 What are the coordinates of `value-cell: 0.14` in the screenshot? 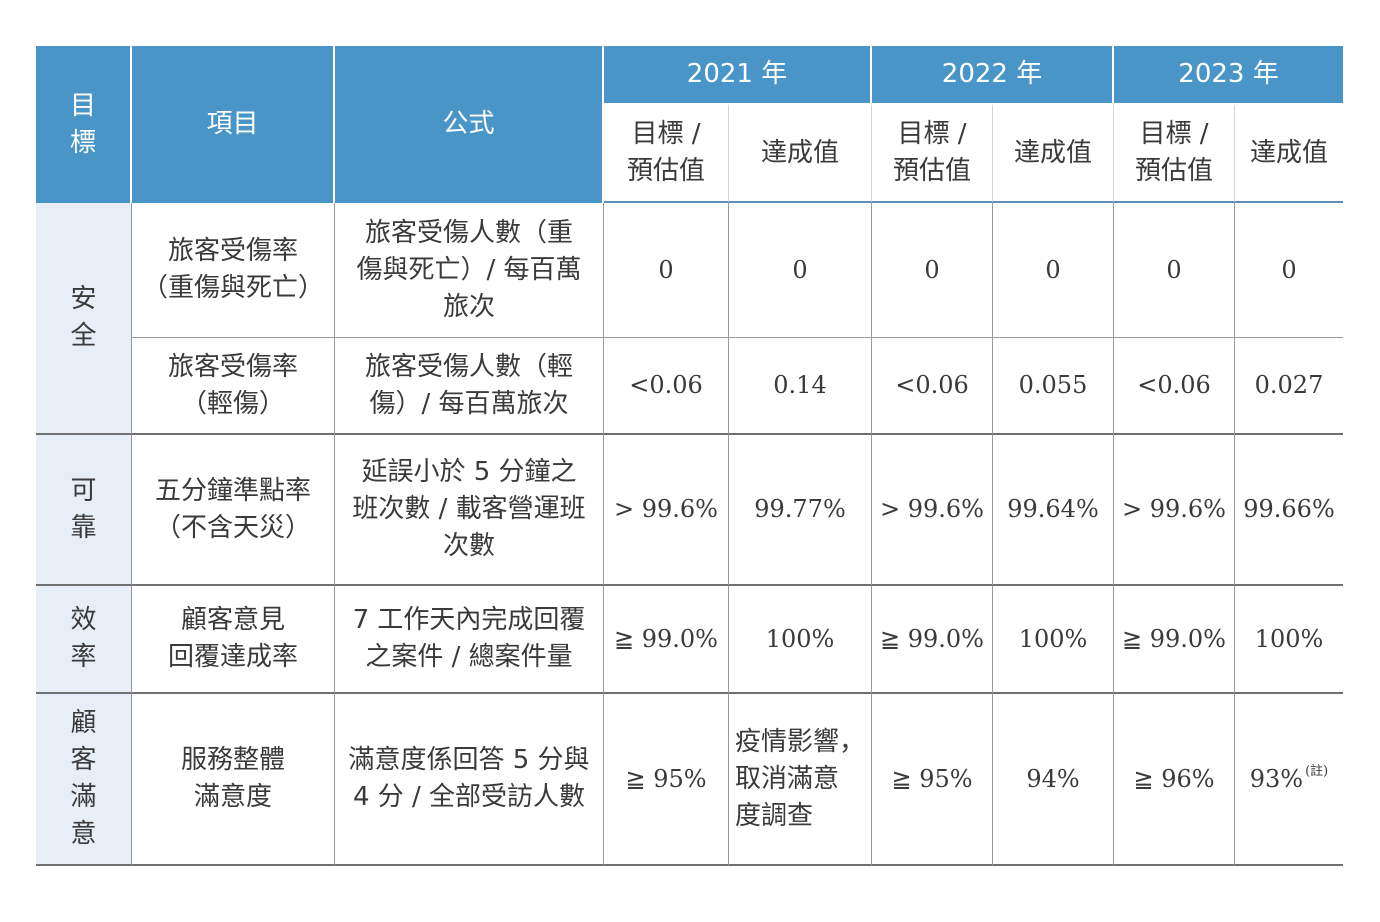 It's located at (800, 386).